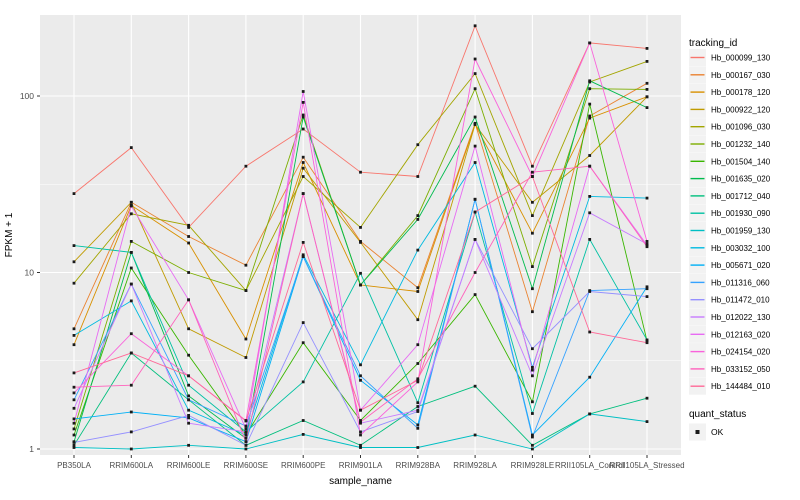 Image resolution: width=800 pixels, height=500 pixels. Describe the element at coordinates (31, 449) in the screenshot. I see `y-tick-label: 1` at that location.